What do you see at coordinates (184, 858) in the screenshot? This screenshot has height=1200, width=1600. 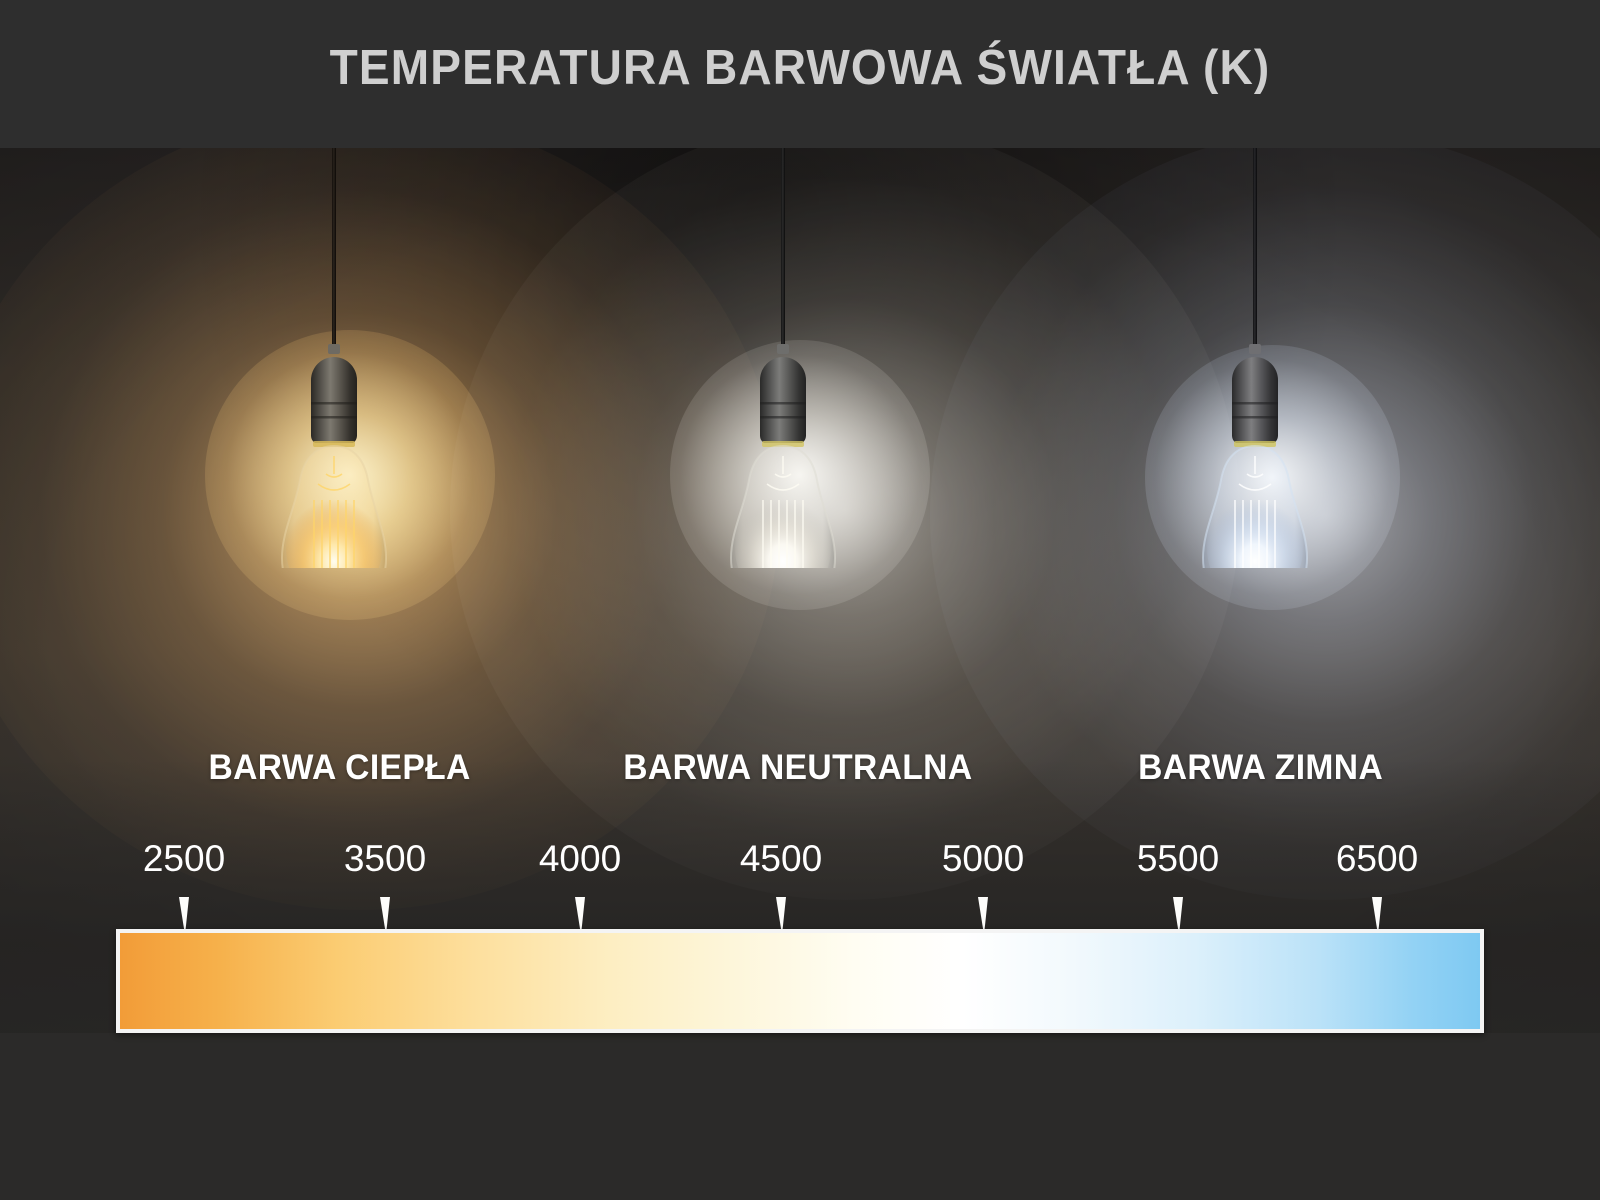 I see `tick-label-2500: 2500` at bounding box center [184, 858].